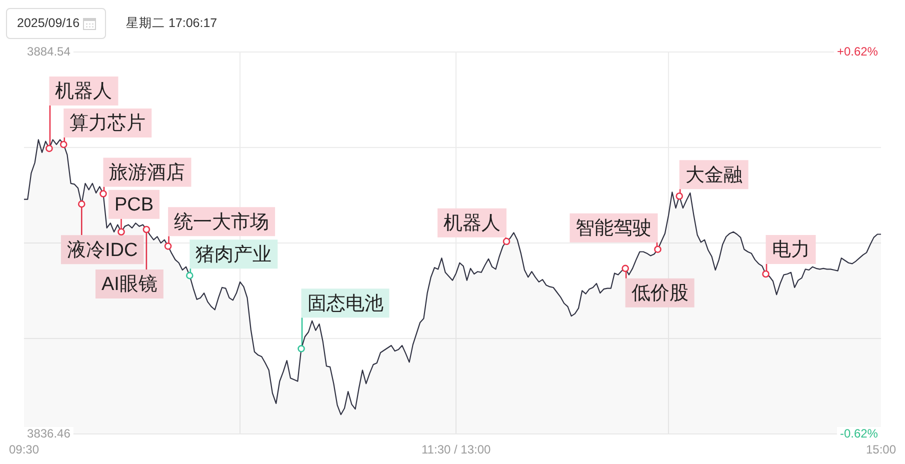  I want to click on date-field: 2025/09/16, so click(56, 23).